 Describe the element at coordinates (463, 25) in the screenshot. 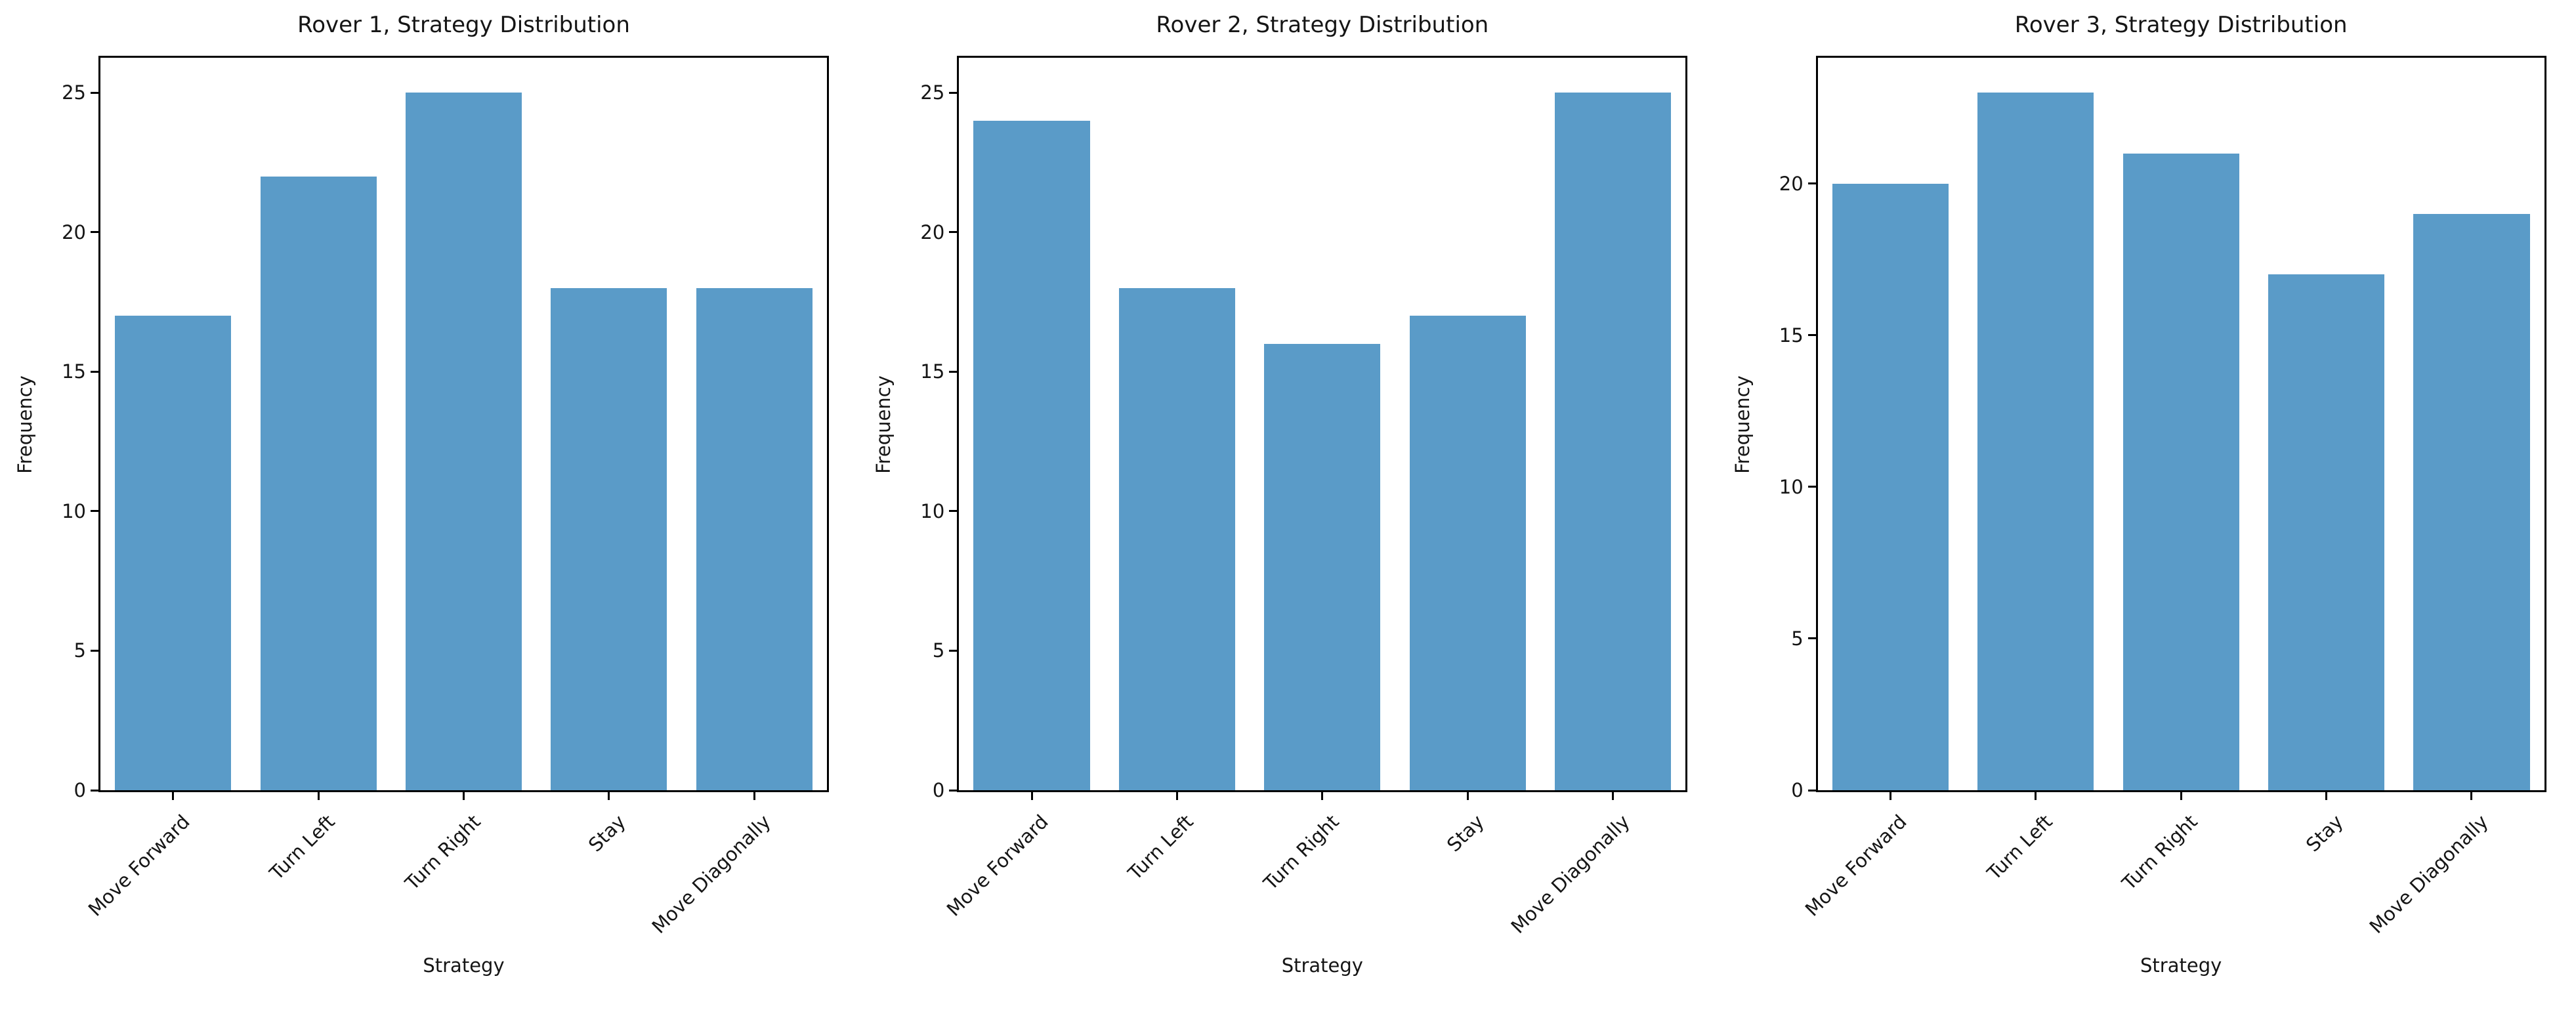

I see `chart-title: Rover 1, Strategy Distribution` at that location.